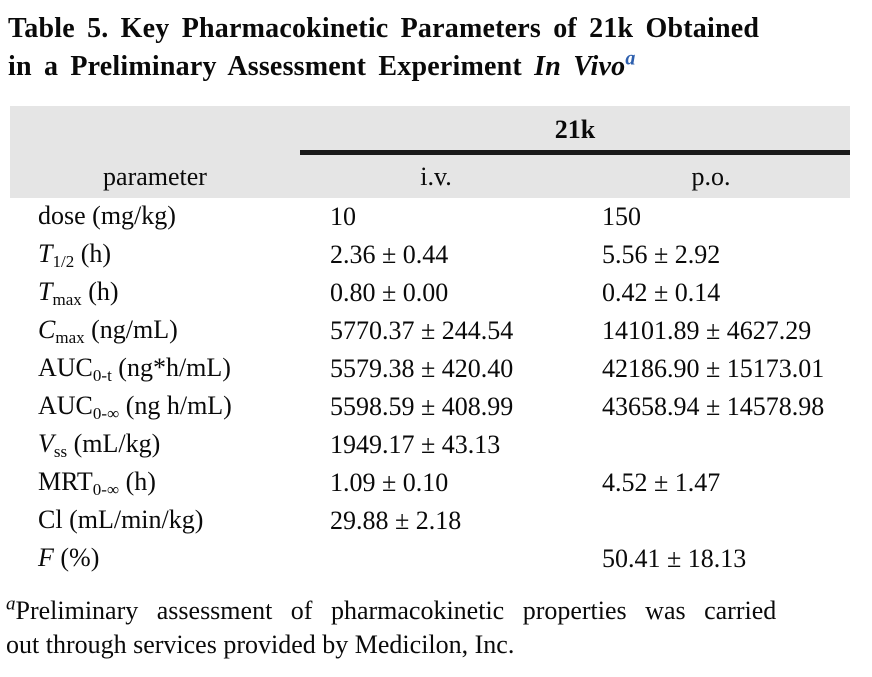 The width and height of the screenshot is (872, 677). Describe the element at coordinates (155, 255) in the screenshot. I see `param-cell: T1/2 (h)` at that location.